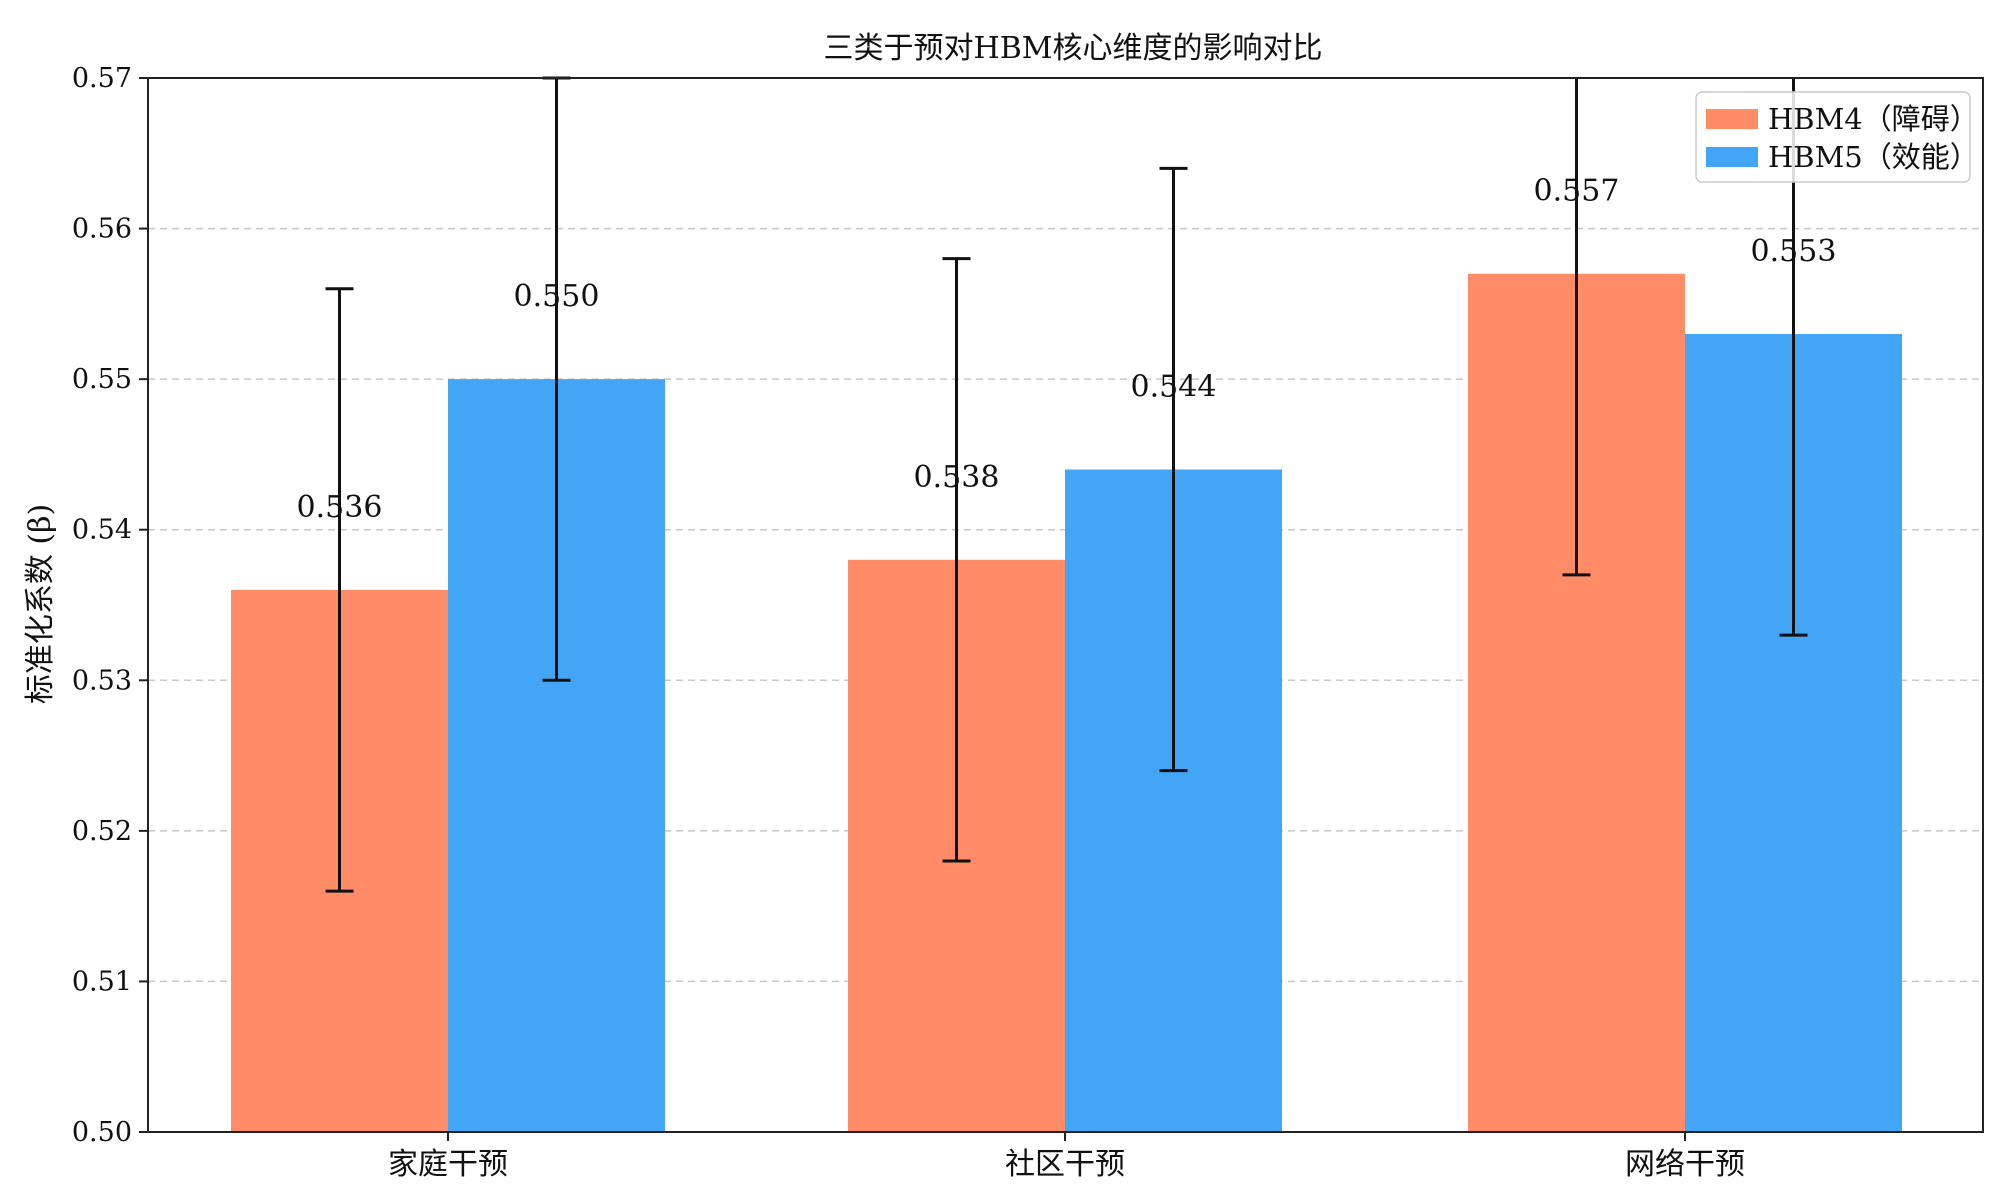 The height and width of the screenshot is (1200, 2000). I want to click on legend-box, so click(1833, 137).